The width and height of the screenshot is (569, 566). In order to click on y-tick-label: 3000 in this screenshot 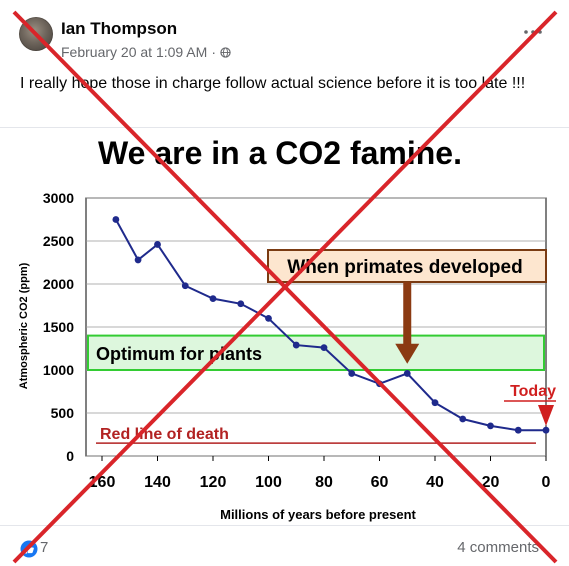, I will do `click(58, 198)`.